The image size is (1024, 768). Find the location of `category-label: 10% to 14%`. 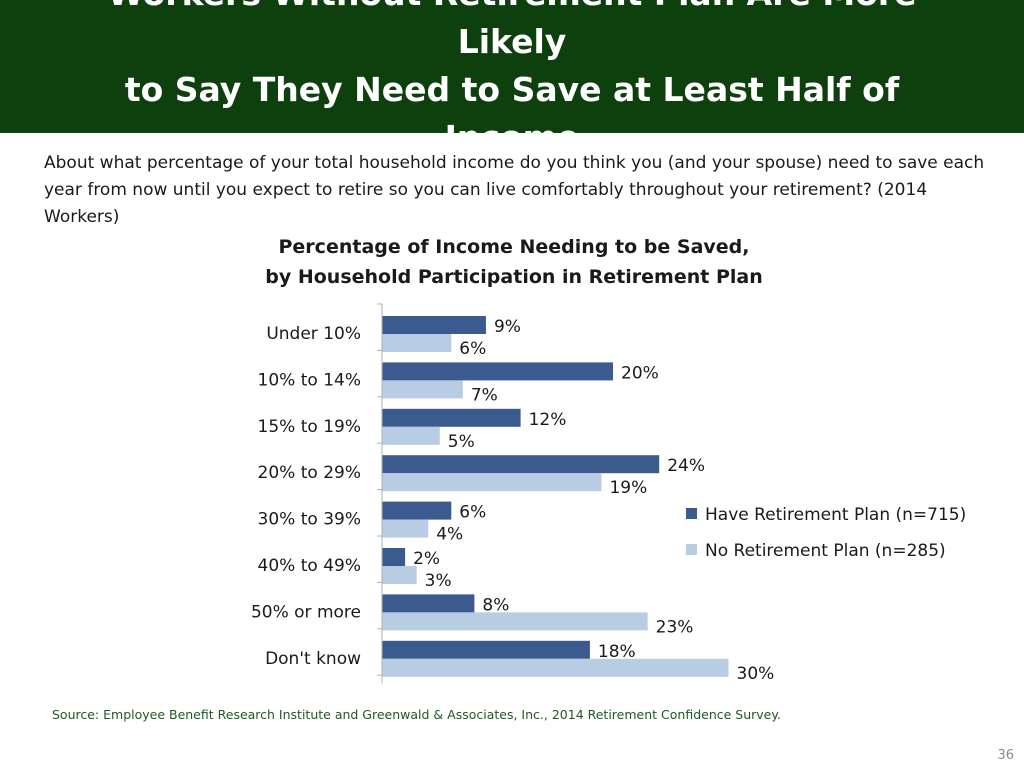

category-label: 10% to 14% is located at coordinates (309, 380).